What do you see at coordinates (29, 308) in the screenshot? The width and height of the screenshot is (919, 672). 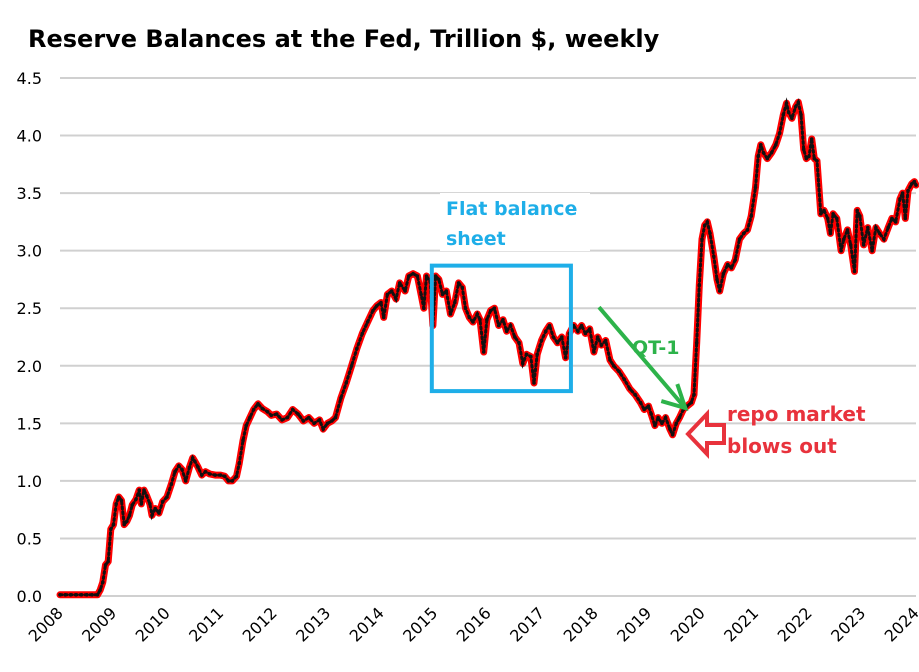 I see `y-tick-label: 2.5` at bounding box center [29, 308].